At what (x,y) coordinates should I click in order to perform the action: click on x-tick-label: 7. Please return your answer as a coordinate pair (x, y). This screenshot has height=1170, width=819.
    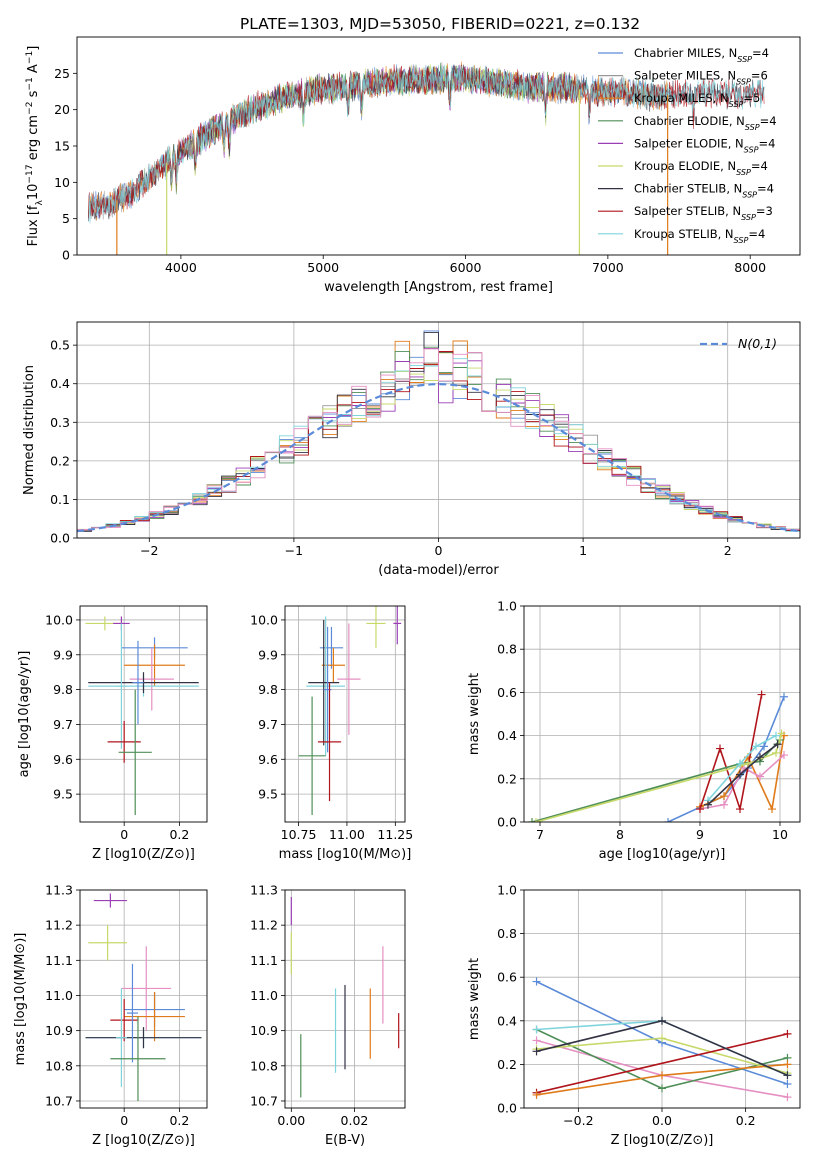
    Looking at the image, I should click on (540, 834).